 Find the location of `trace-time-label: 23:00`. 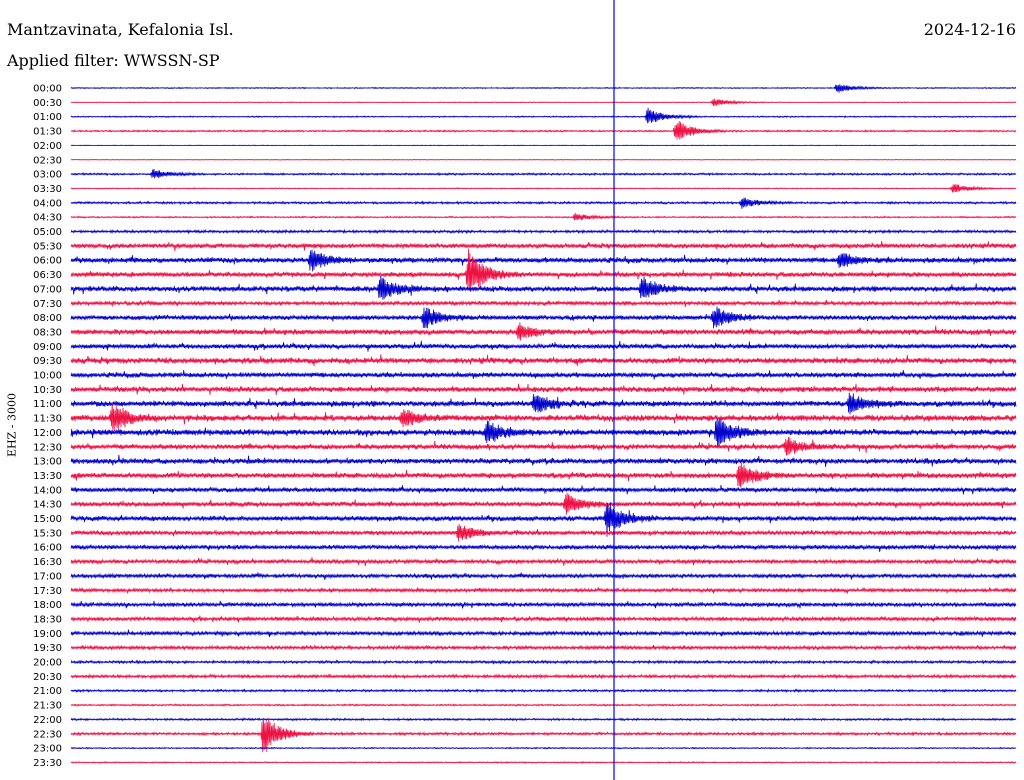

trace-time-label: 23:00 is located at coordinates (47, 749).